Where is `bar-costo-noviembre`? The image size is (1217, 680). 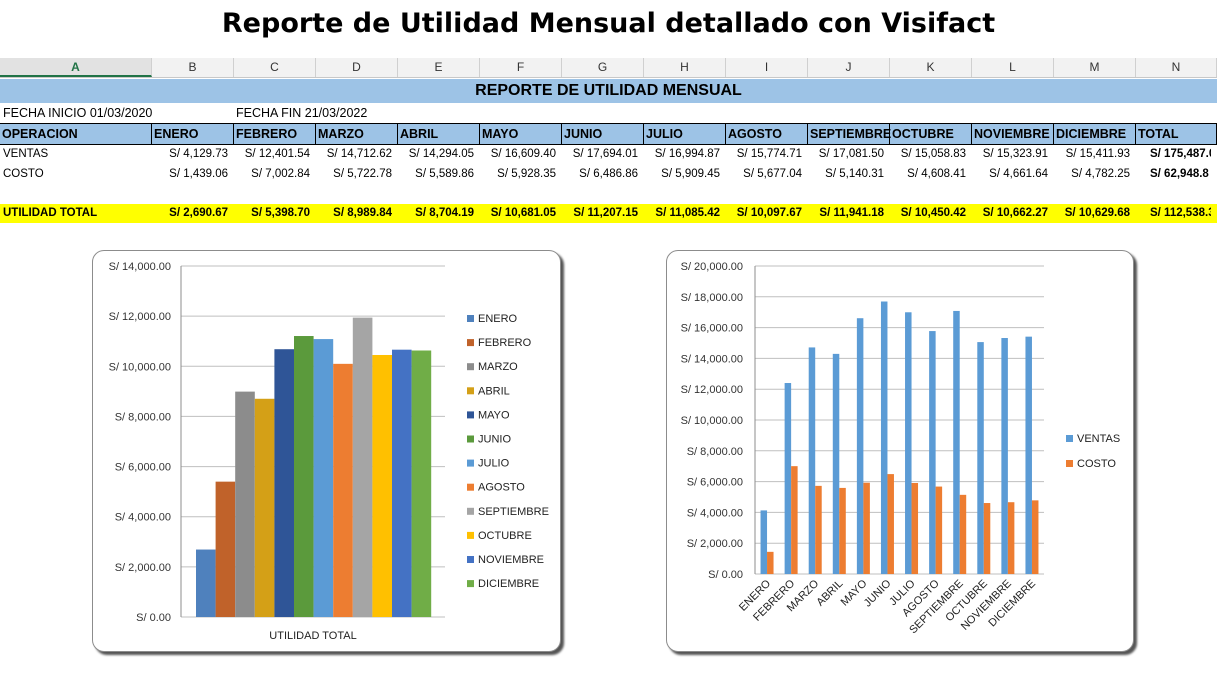
bar-costo-noviembre is located at coordinates (1011, 538).